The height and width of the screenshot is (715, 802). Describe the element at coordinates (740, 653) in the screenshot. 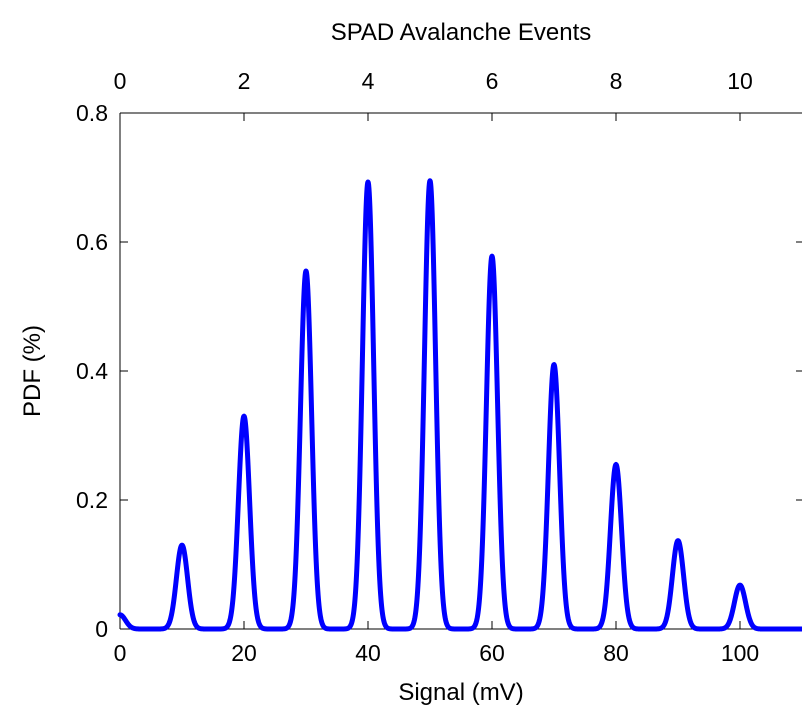

I see `x-tick-label: 100` at that location.